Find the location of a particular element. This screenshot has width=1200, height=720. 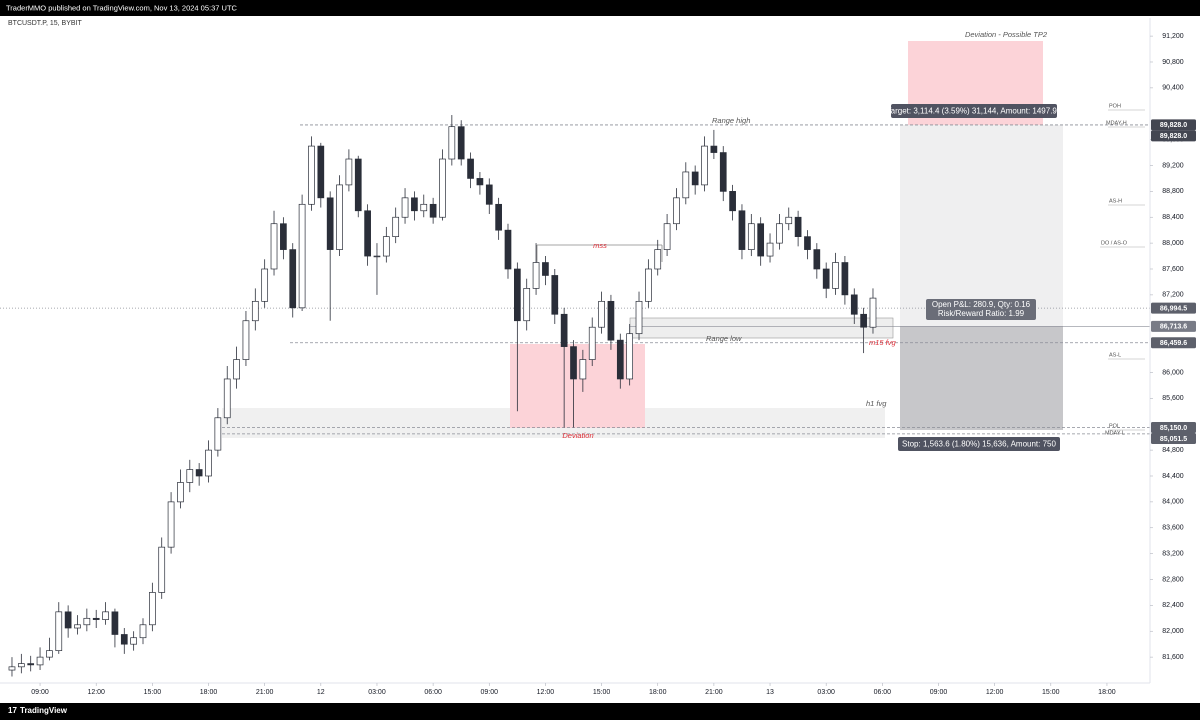

y-tick-label: 84,800 is located at coordinates (1173, 450).